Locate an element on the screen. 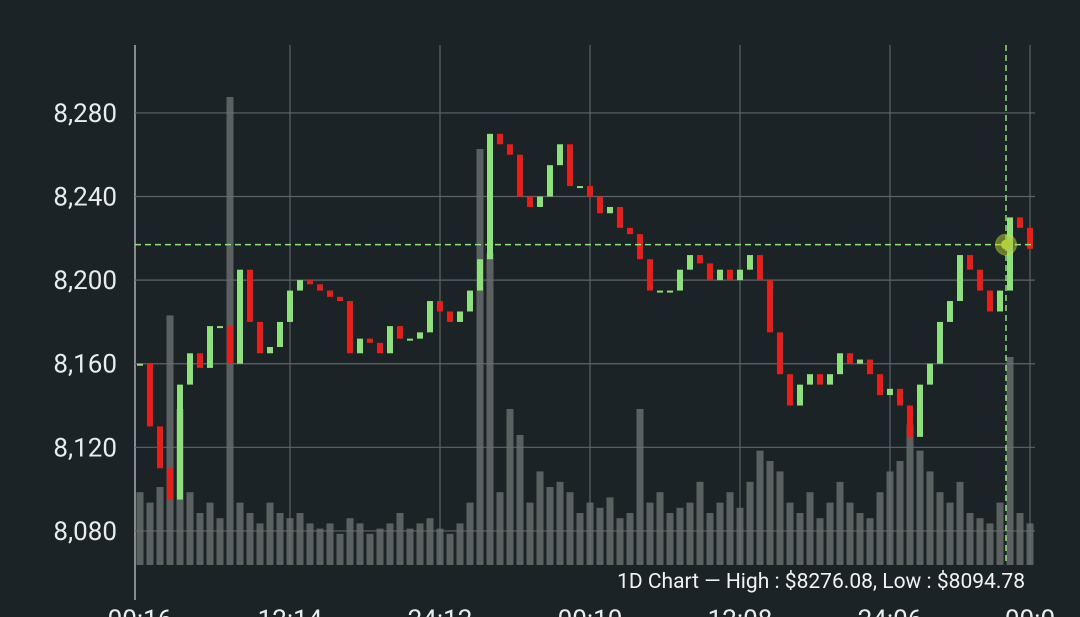  y-tick-label: 8,280 is located at coordinates (85, 114).